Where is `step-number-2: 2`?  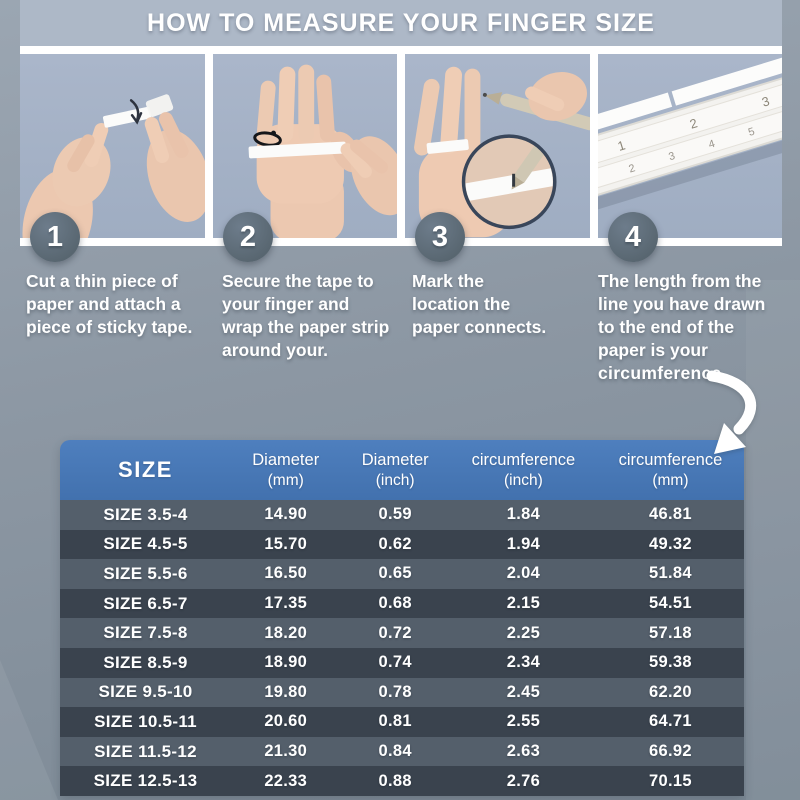
step-number-2: 2 is located at coordinates (248, 237).